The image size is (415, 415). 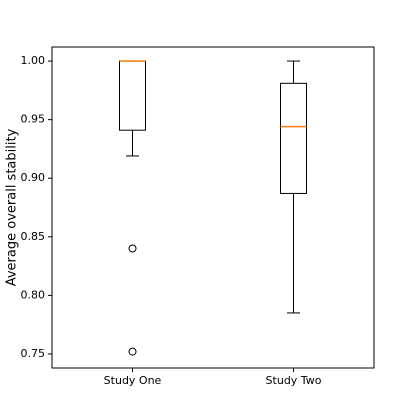 I want to click on y-tick-label: 1.00, so click(x=33, y=60).